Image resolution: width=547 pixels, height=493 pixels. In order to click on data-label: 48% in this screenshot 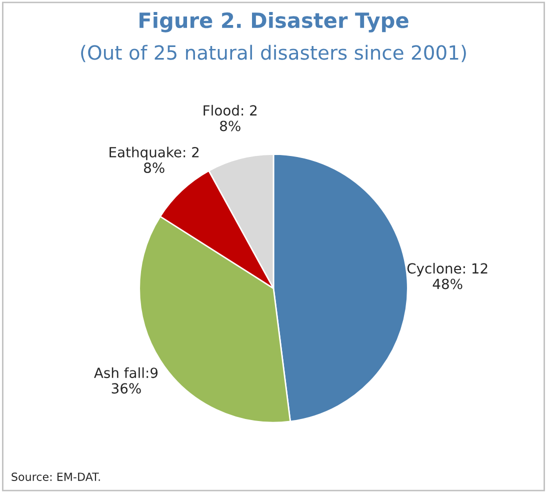, I will do `click(447, 284)`.